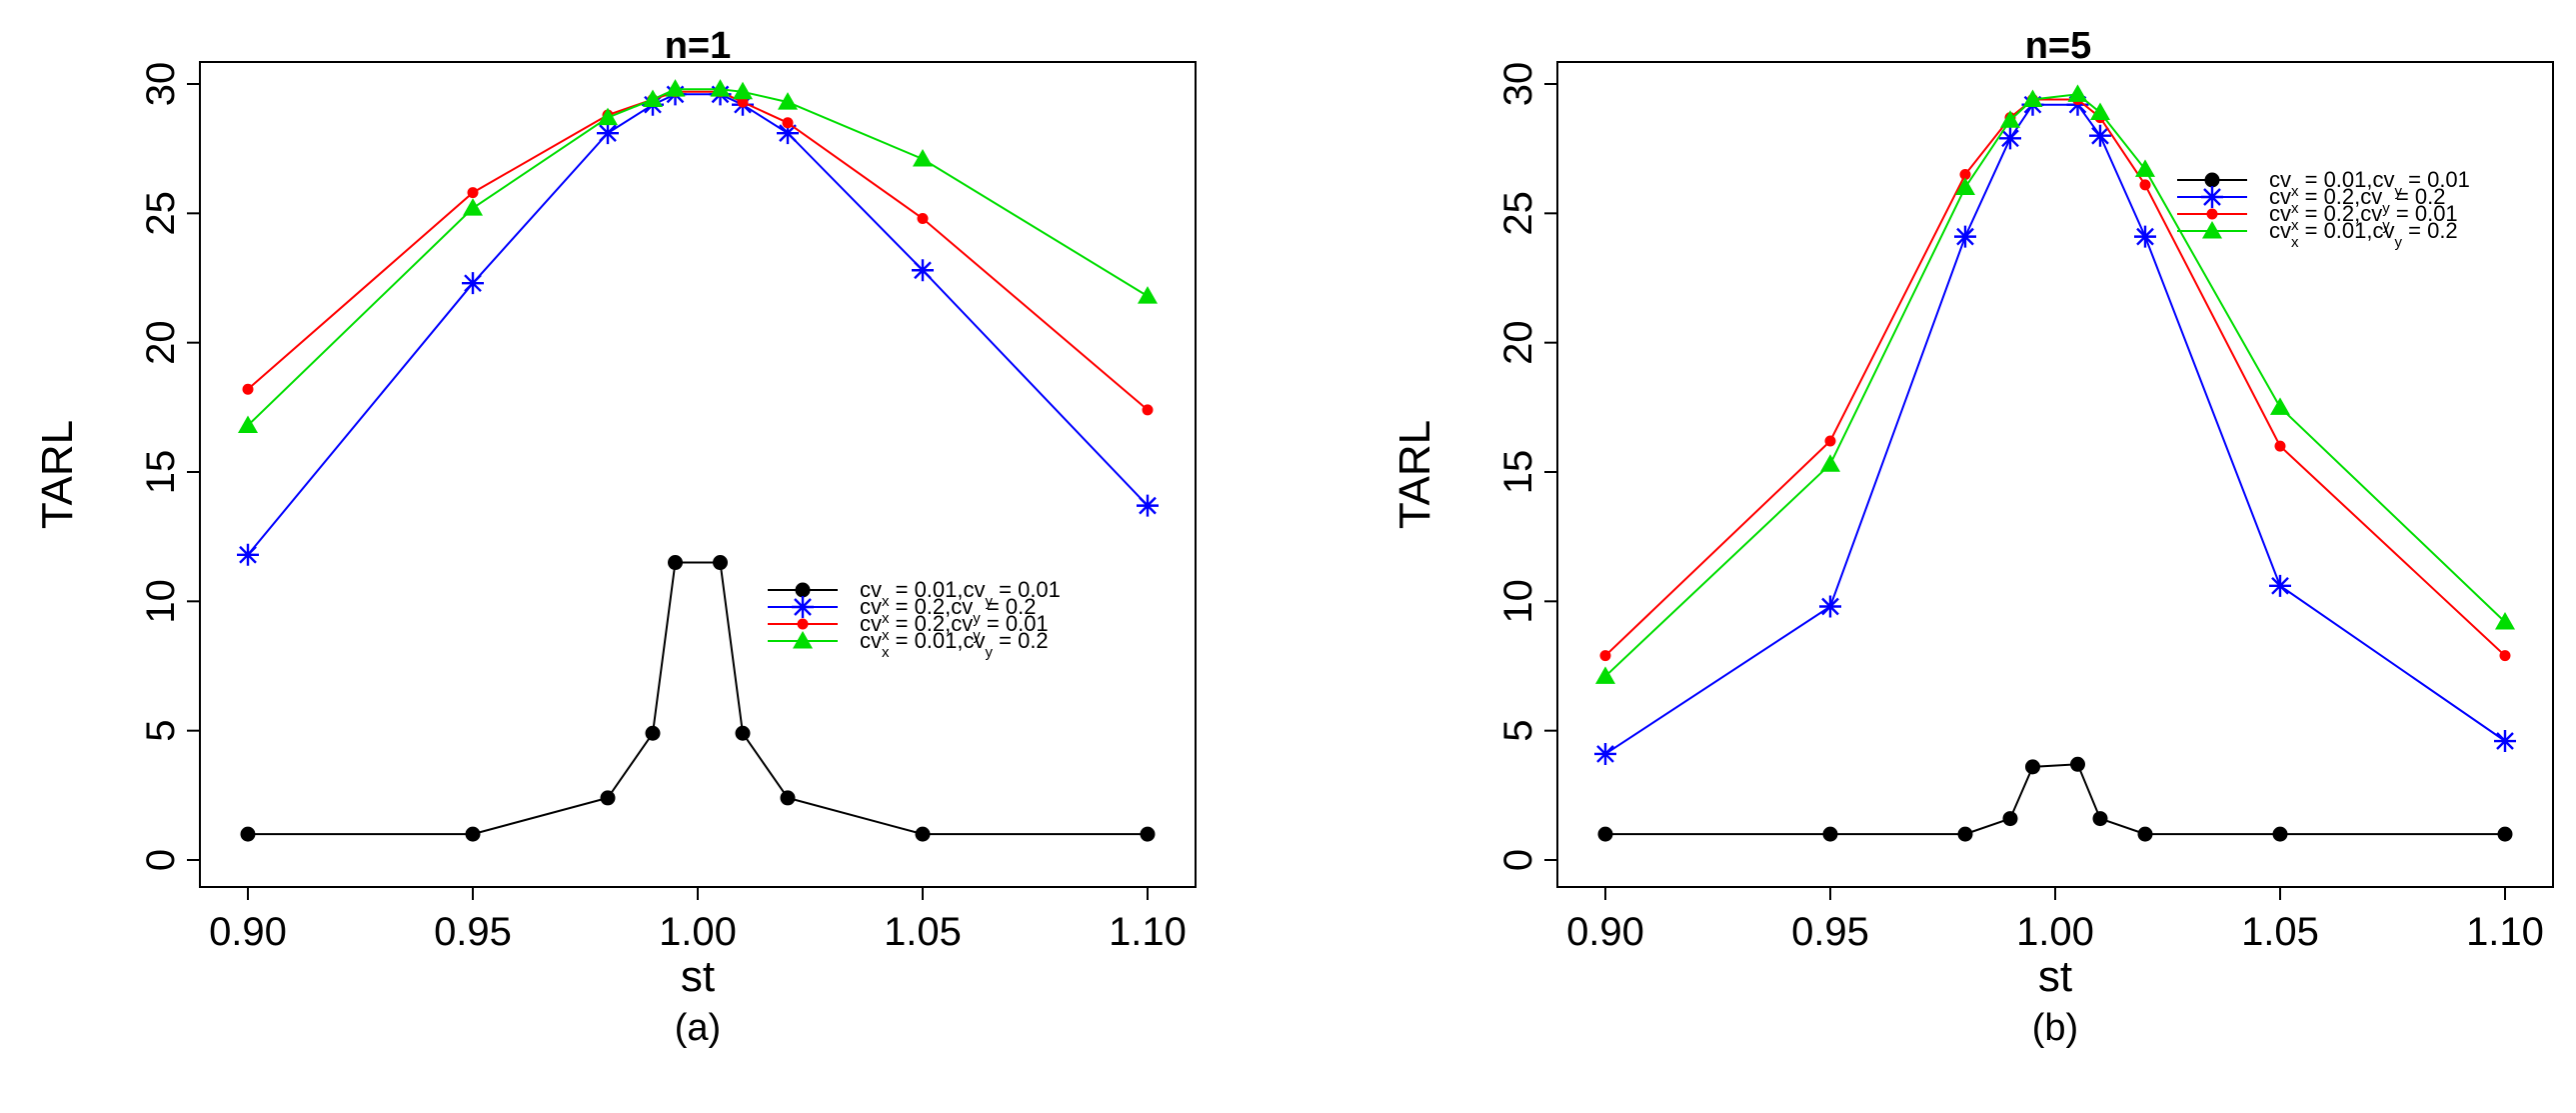  What do you see at coordinates (161, 342) in the screenshot?
I see `y-tick-label: 20` at bounding box center [161, 342].